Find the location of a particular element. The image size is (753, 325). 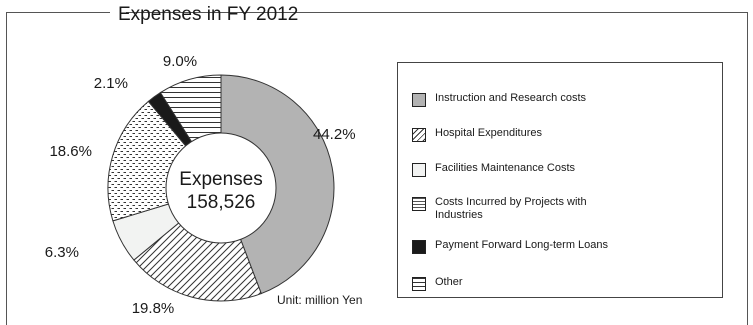

center-label: Expenses is located at coordinates (220, 179).